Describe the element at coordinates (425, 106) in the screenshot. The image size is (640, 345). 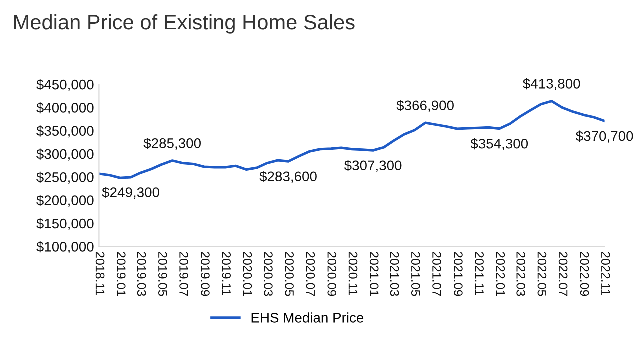
I see `data-label: $366,900` at that location.